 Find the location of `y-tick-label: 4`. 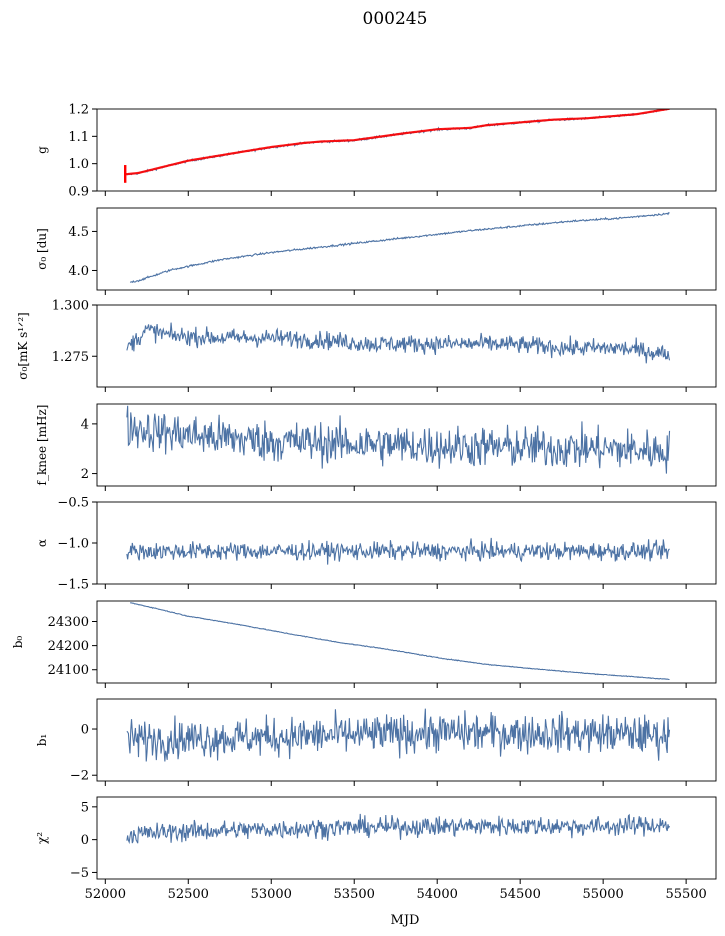

y-tick-label: 4 is located at coordinates (85, 424).